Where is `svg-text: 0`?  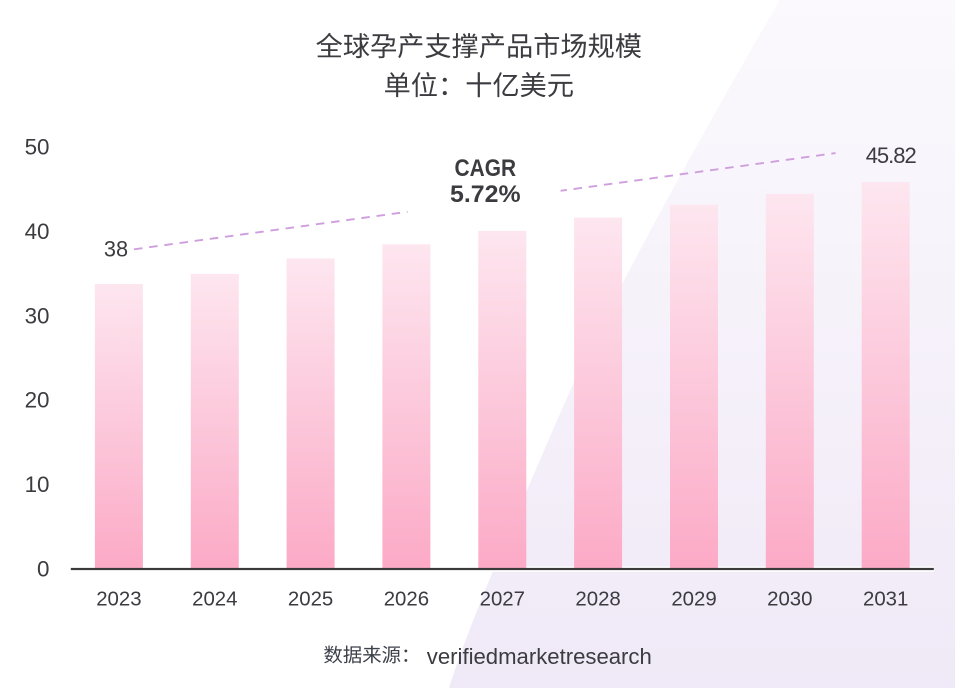
svg-text: 0 is located at coordinates (43, 568).